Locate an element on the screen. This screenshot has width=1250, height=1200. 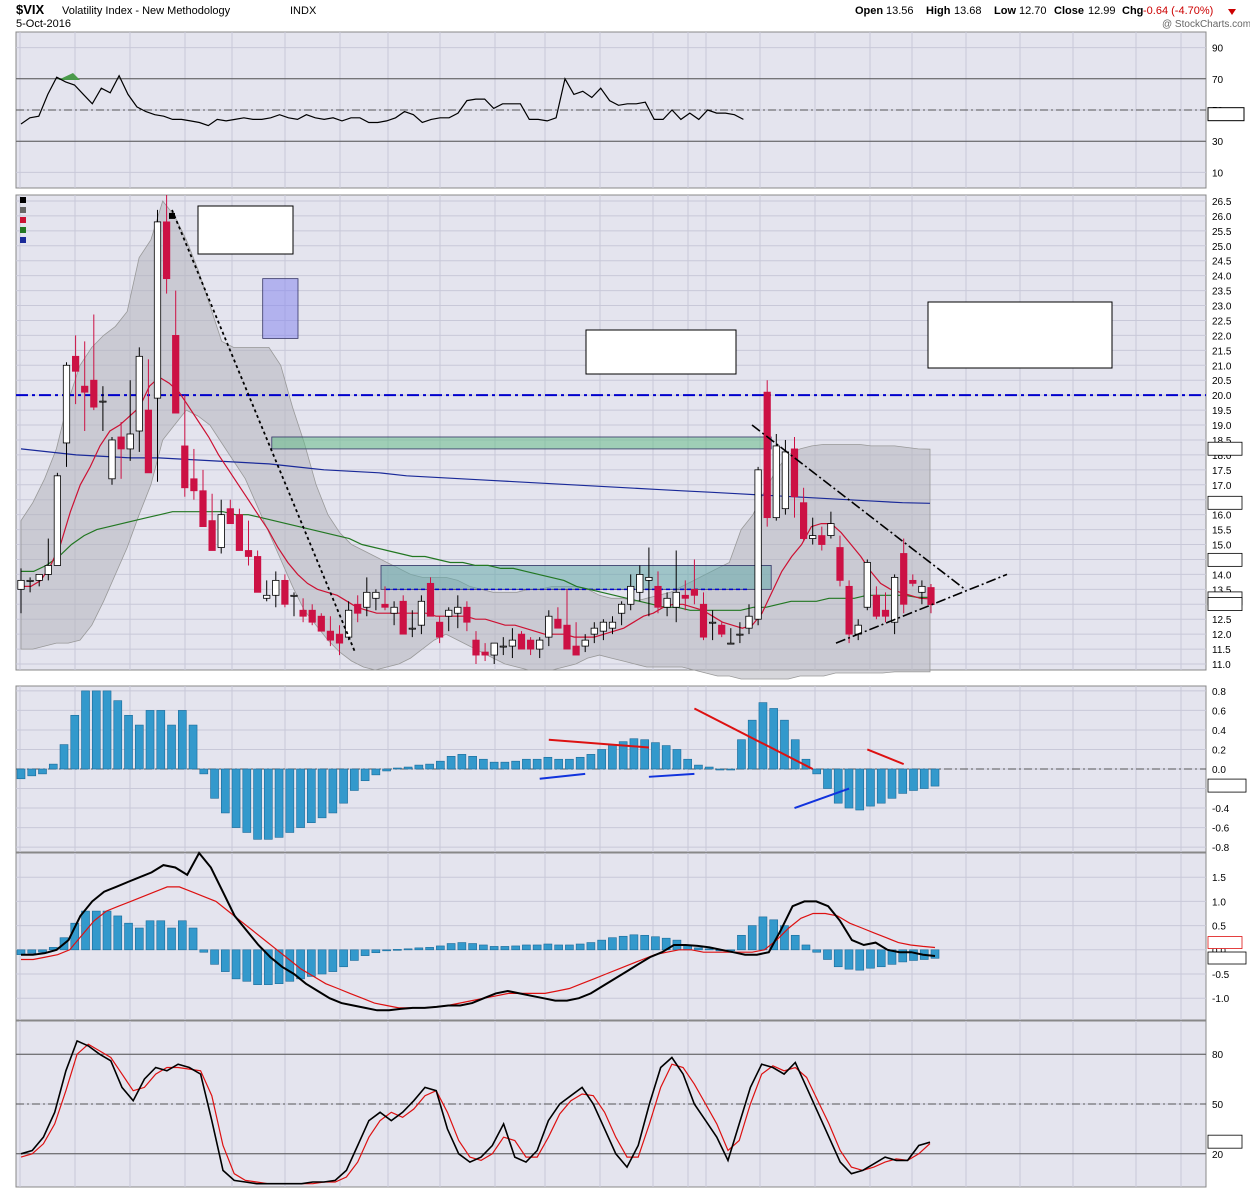
stoch-k-line is located at coordinates (475, 1112).